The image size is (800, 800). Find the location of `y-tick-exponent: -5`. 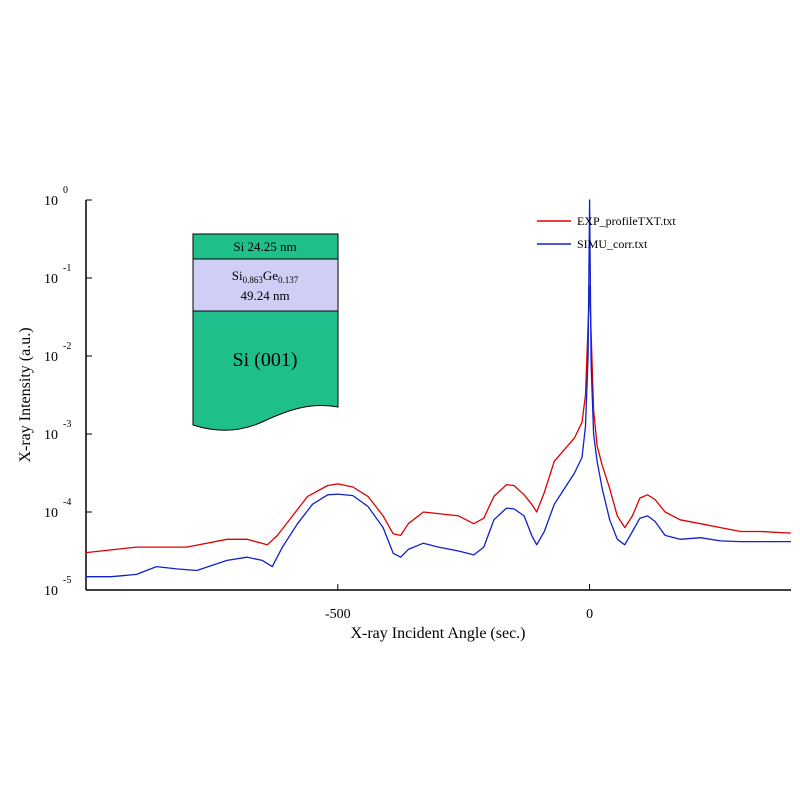

y-tick-exponent: -5 is located at coordinates (67, 580).